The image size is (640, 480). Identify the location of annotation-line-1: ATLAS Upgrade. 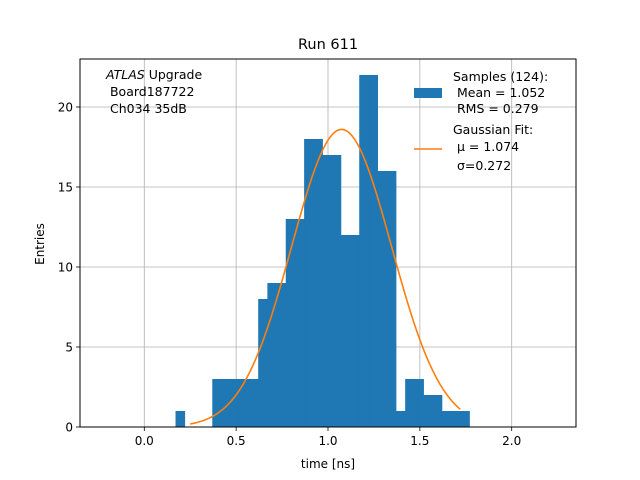
(153, 74).